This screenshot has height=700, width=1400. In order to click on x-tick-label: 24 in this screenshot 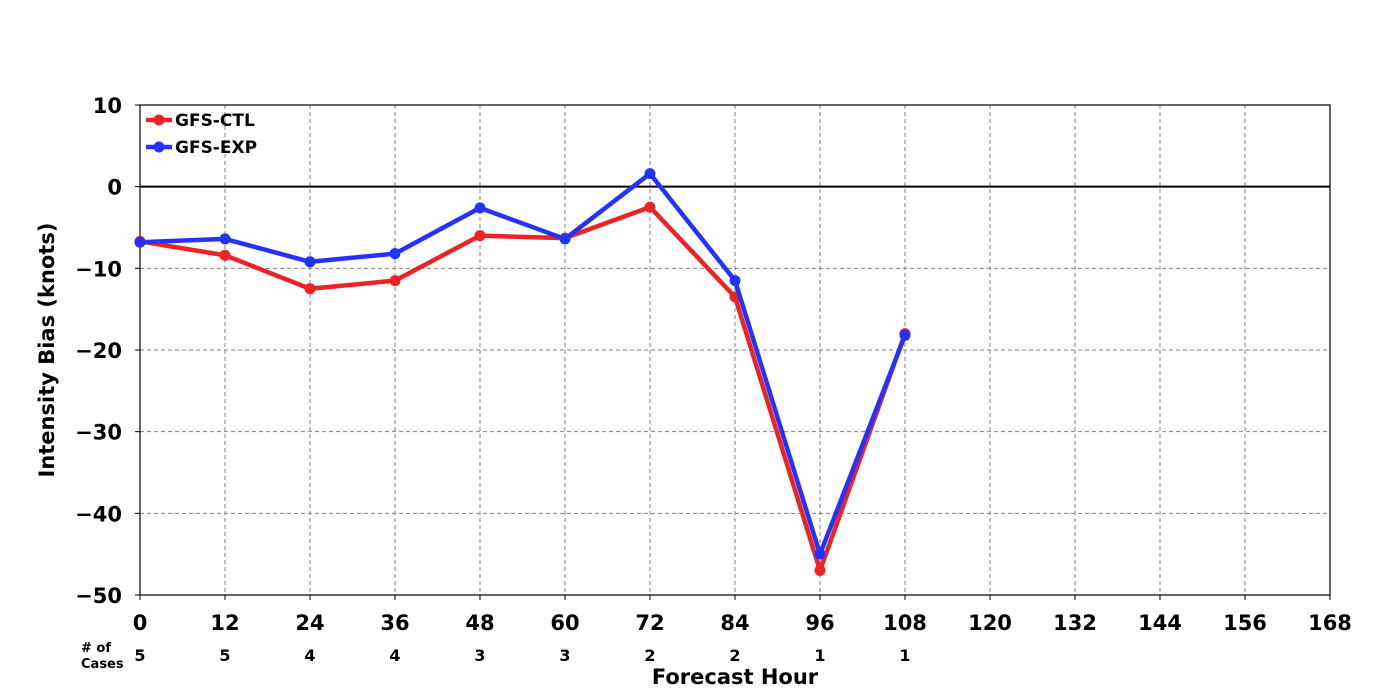, I will do `click(309, 623)`.